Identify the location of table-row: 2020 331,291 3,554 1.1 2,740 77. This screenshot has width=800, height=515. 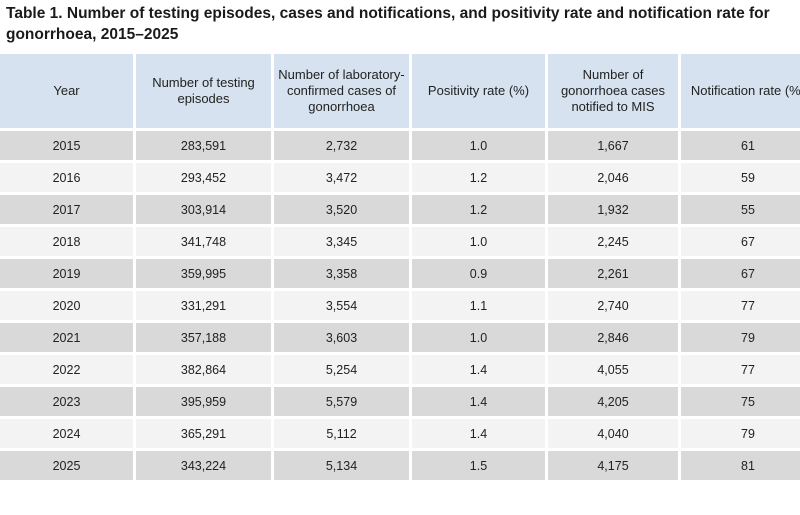
(400, 305).